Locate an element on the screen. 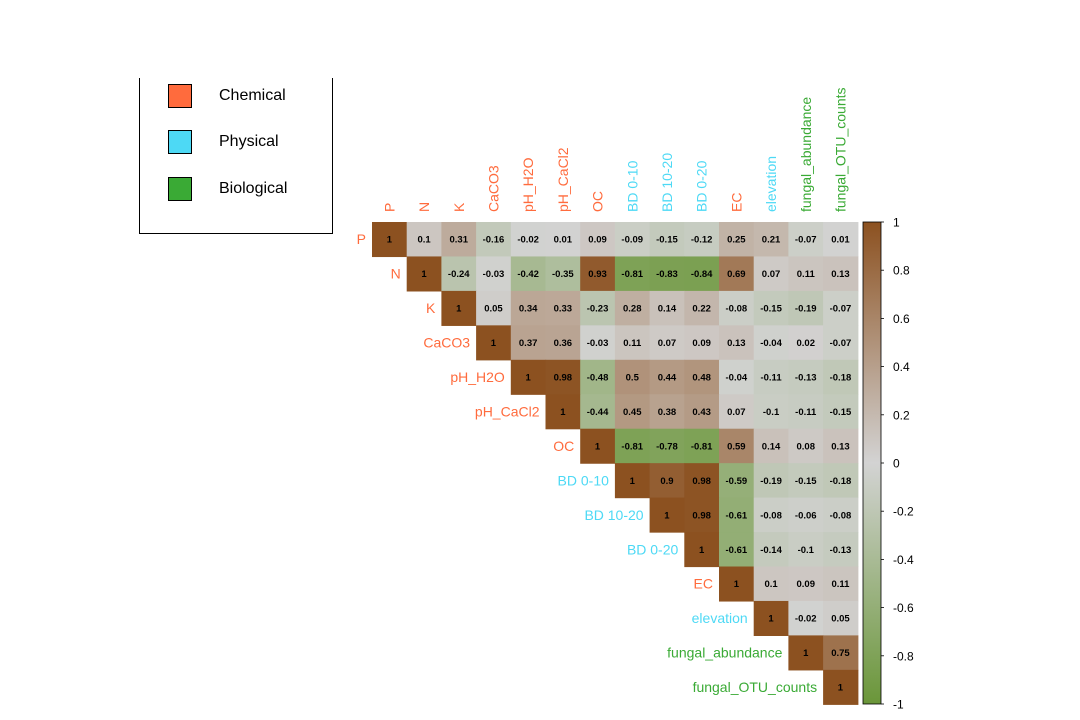  colorbar-tick-label: 0.4 is located at coordinates (901, 367).